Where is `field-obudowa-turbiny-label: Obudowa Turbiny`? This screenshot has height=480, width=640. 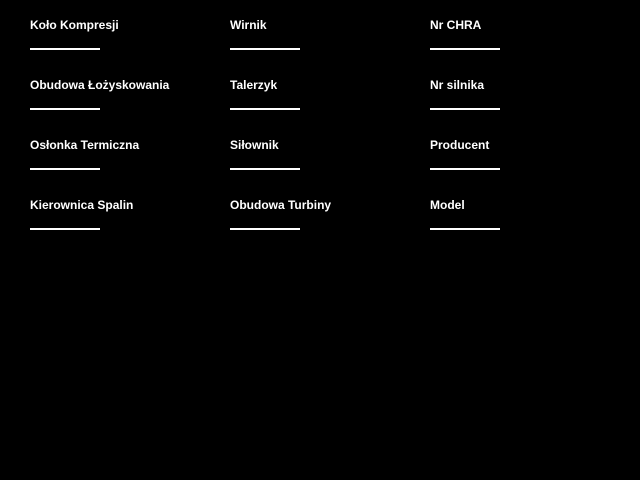 field-obudowa-turbiny-label: Obudowa Turbiny is located at coordinates (281, 205).